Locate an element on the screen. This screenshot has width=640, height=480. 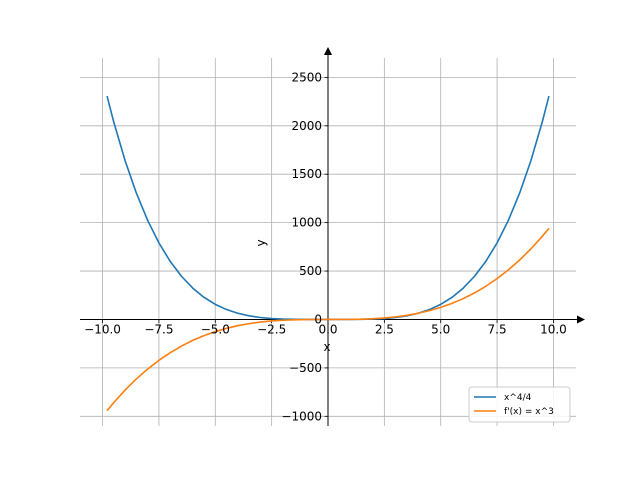
legend-box is located at coordinates (519, 404).